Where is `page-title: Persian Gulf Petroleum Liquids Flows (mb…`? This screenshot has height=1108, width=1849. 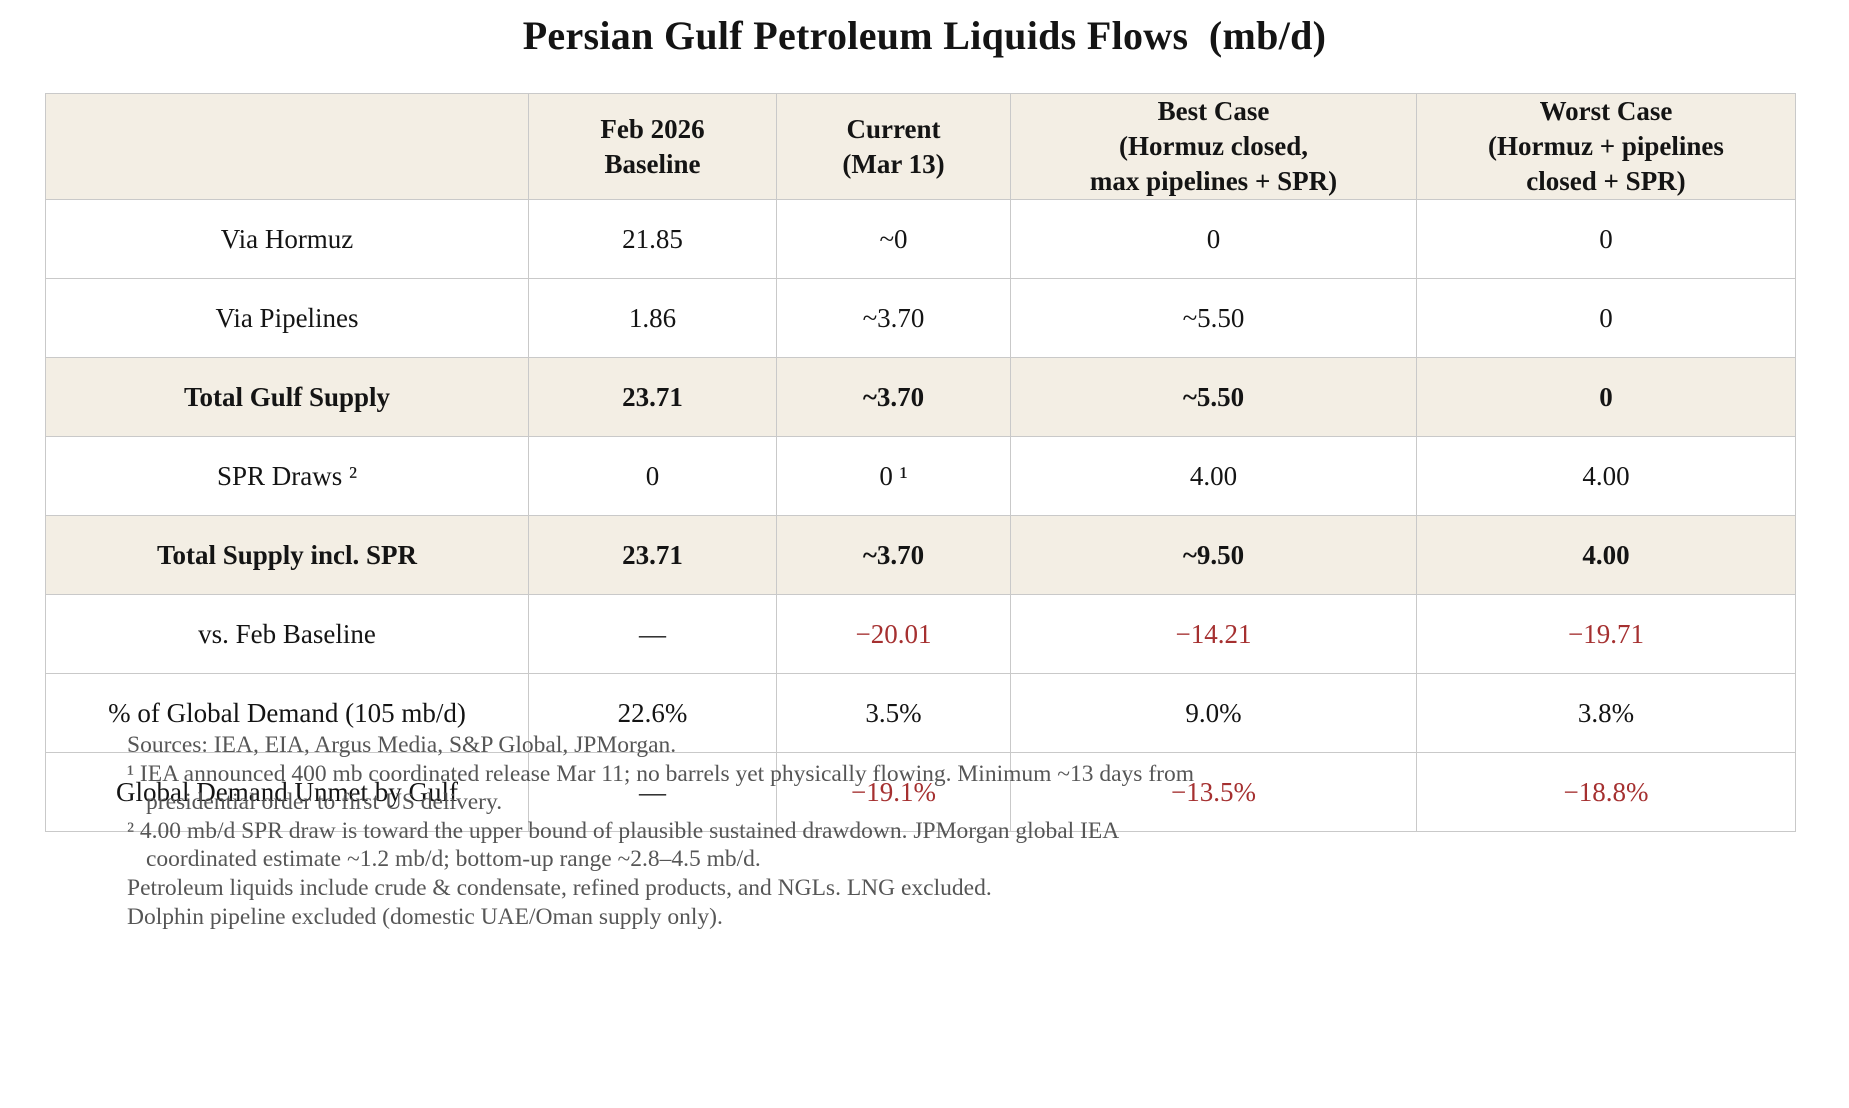
page-title: Persian Gulf Petroleum Liquids Flows (mb… is located at coordinates (924, 35).